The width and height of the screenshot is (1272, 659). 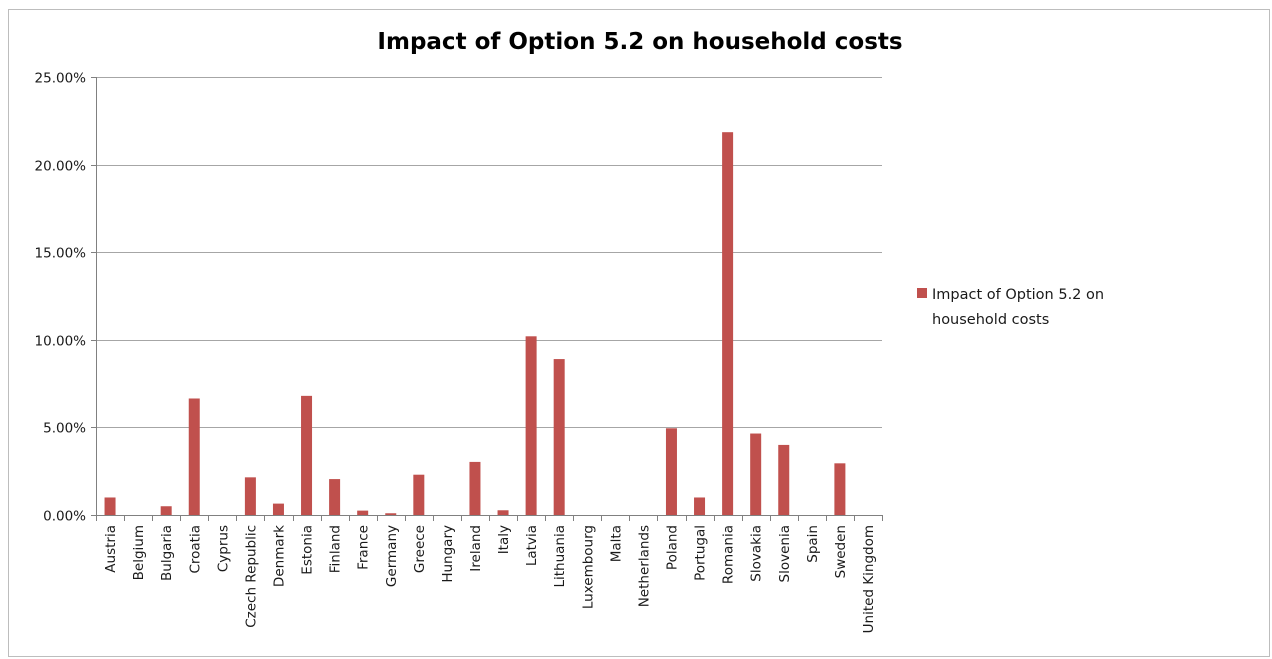 What do you see at coordinates (307, 455) in the screenshot?
I see `bar-estonia` at bounding box center [307, 455].